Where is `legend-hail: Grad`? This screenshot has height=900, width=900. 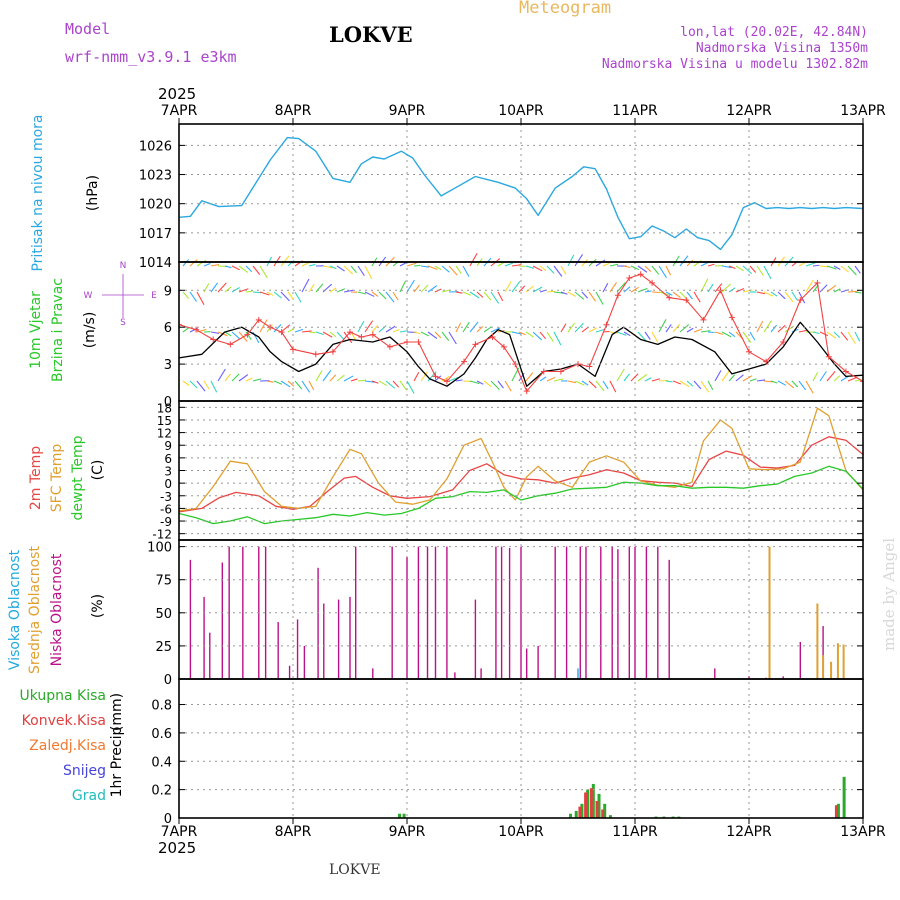 legend-hail: Grad is located at coordinates (89, 796).